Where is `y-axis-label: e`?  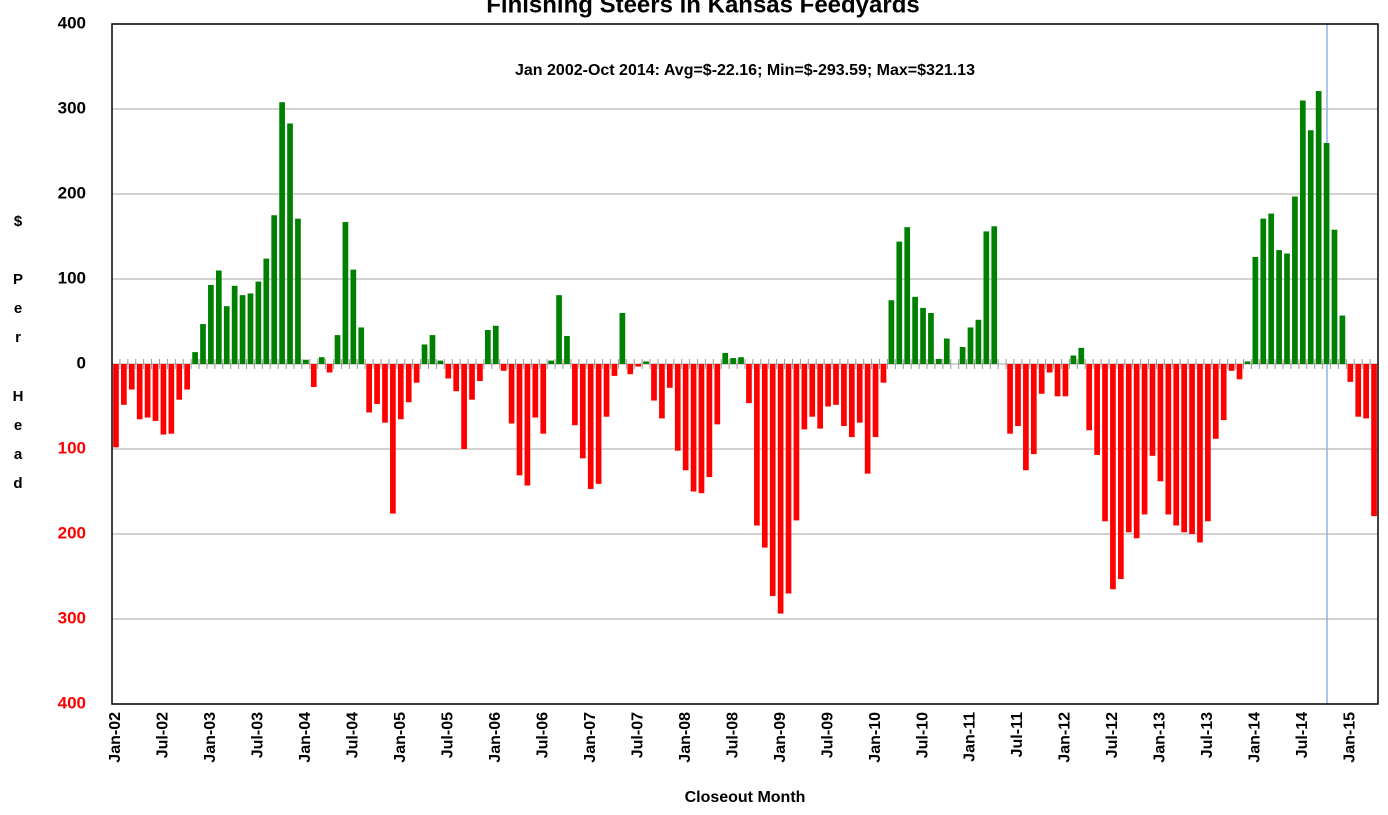
y-axis-label: e is located at coordinates (18, 425).